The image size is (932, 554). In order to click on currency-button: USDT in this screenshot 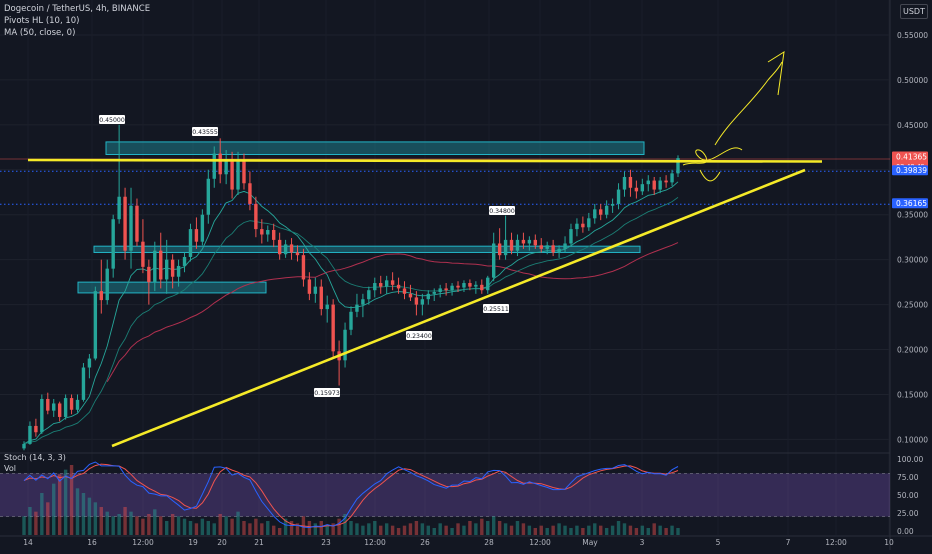, I will do `click(914, 11)`.